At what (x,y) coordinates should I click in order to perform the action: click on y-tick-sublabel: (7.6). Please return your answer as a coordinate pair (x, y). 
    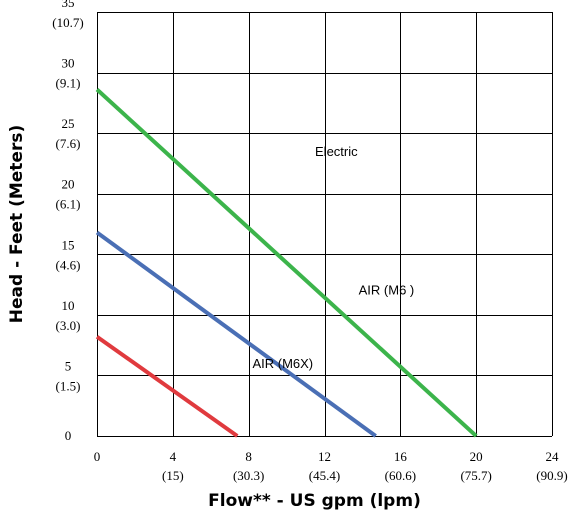
    Looking at the image, I should click on (68, 143).